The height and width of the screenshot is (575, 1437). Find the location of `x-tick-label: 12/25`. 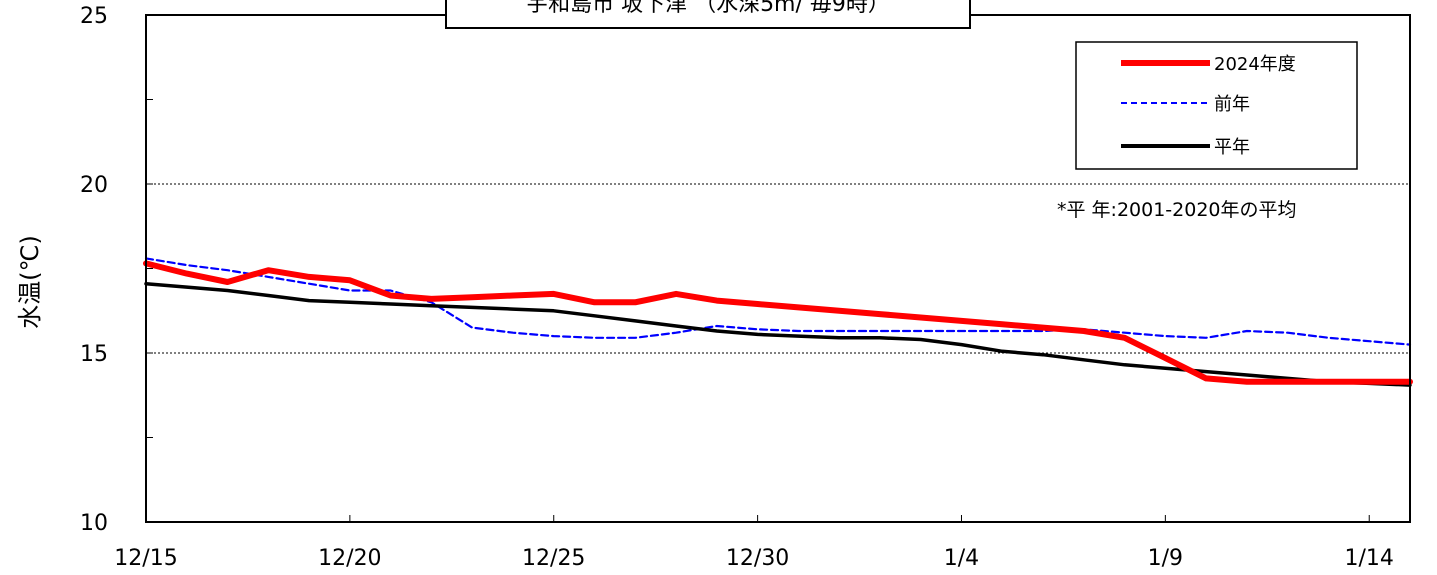

x-tick-label: 12/25 is located at coordinates (553, 558).